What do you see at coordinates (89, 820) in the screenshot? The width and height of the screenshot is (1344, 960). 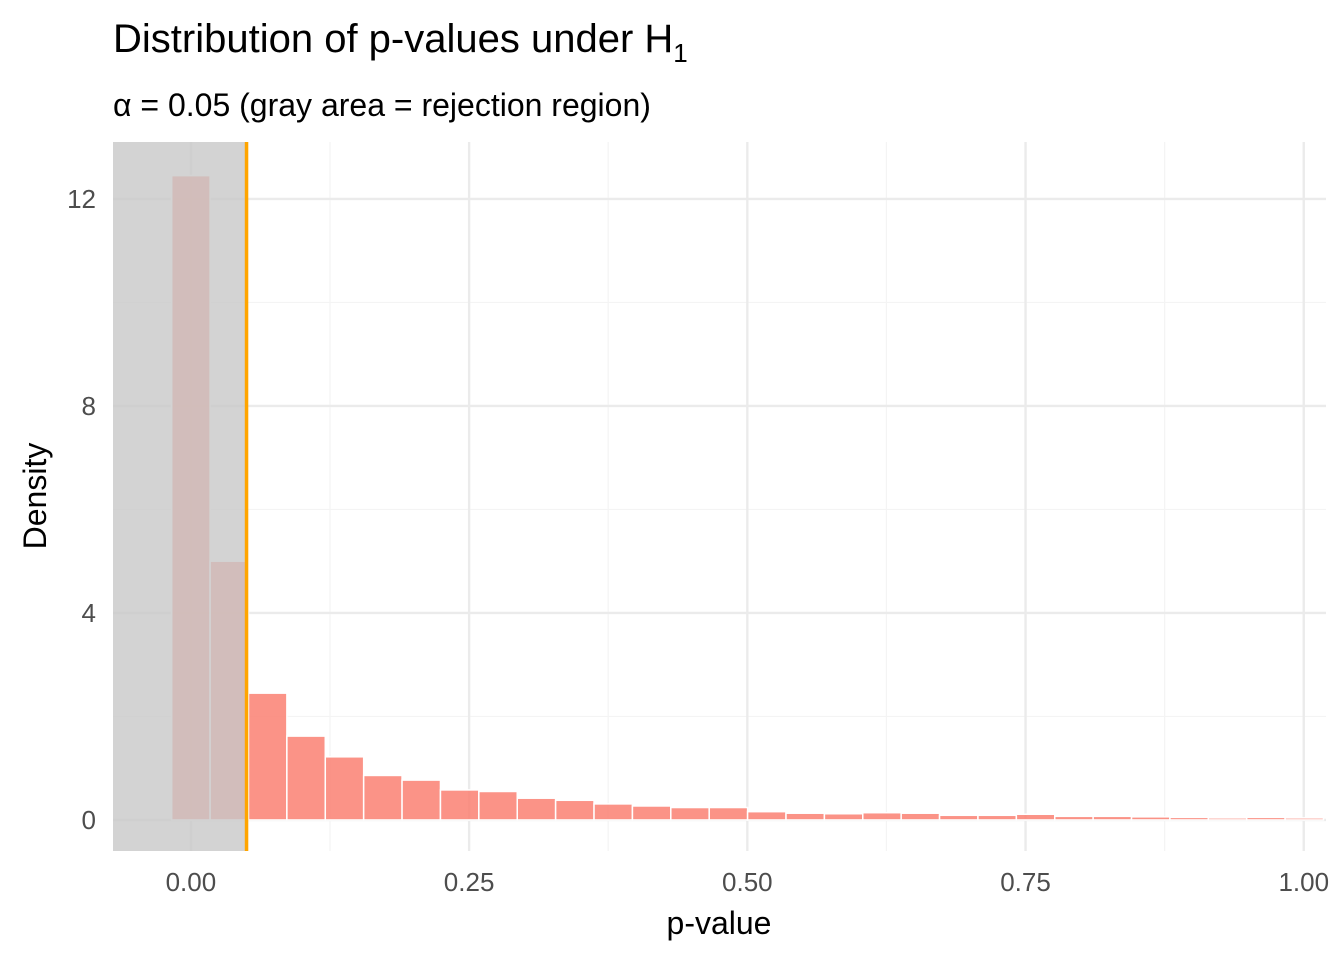 I see `y-tick-label: 0` at bounding box center [89, 820].